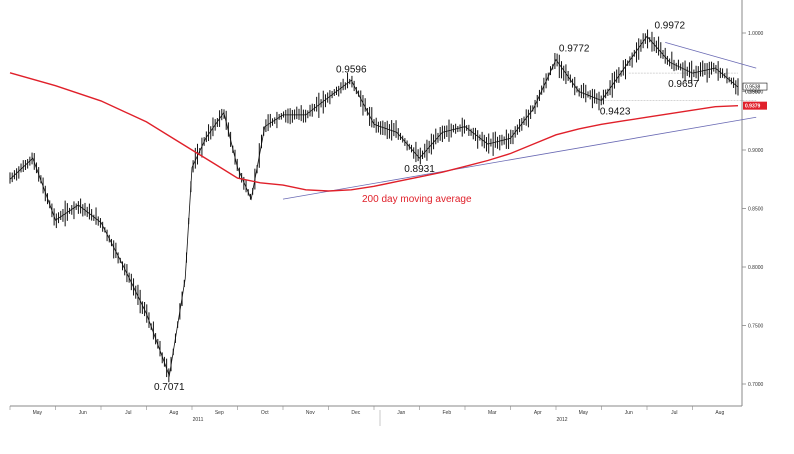 Image resolution: width=794 pixels, height=454 pixels. What do you see at coordinates (310, 413) in the screenshot?
I see `x-tick-label: Nov` at bounding box center [310, 413].